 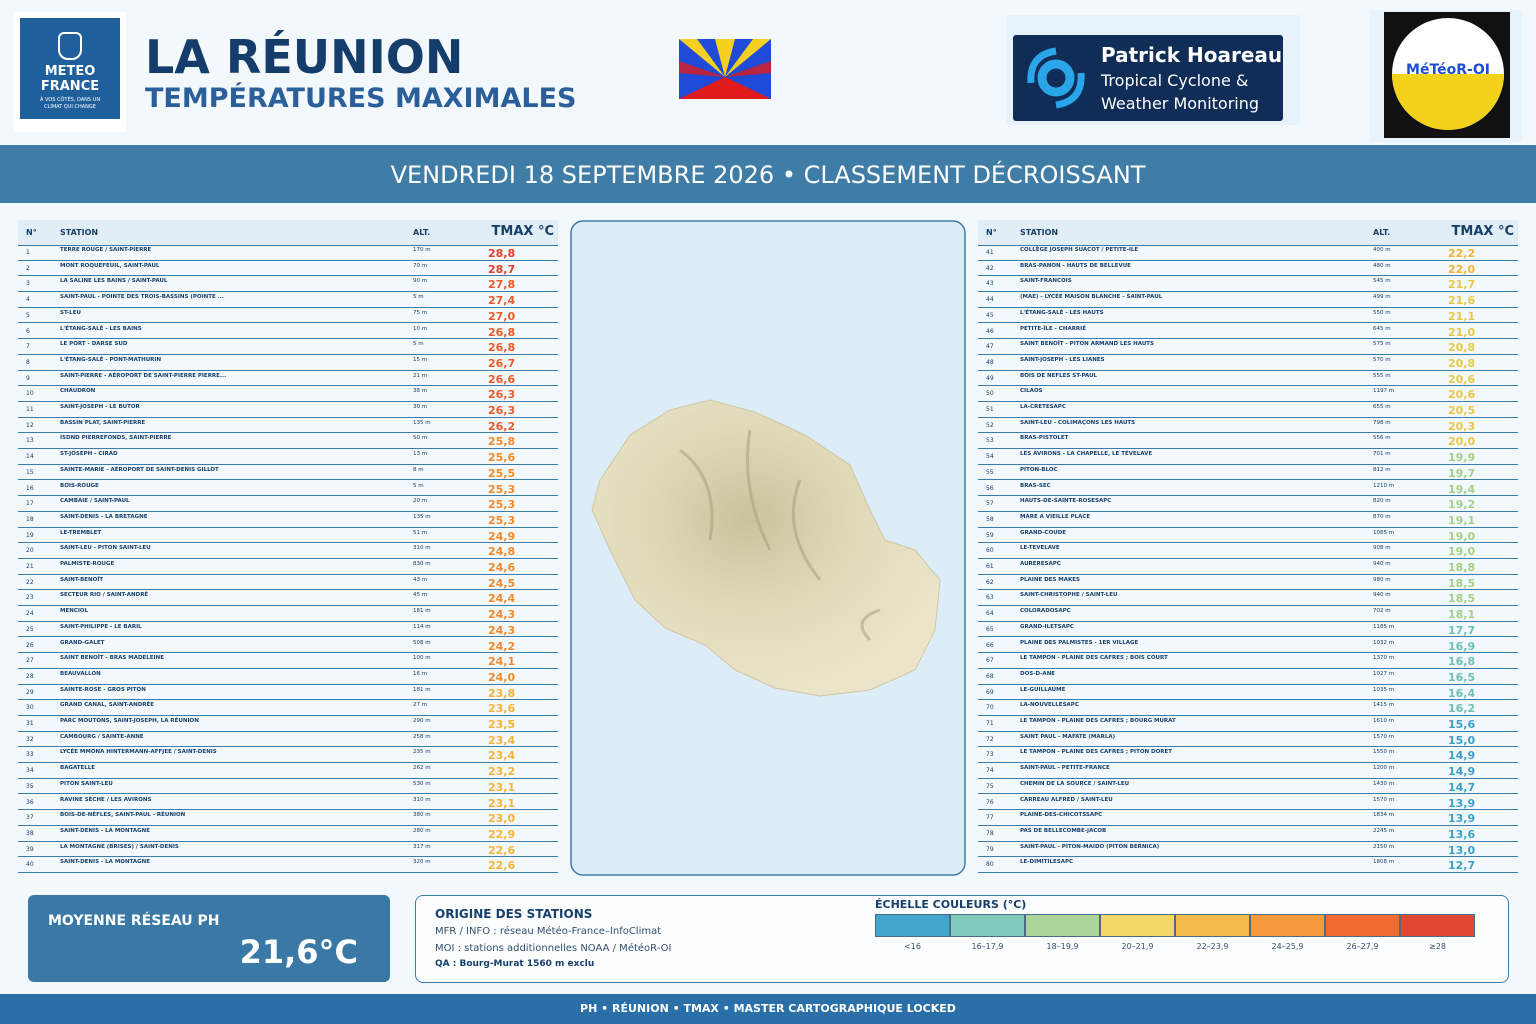 What do you see at coordinates (1384, 752) in the screenshot?
I see `altitude: 1550 m` at bounding box center [1384, 752].